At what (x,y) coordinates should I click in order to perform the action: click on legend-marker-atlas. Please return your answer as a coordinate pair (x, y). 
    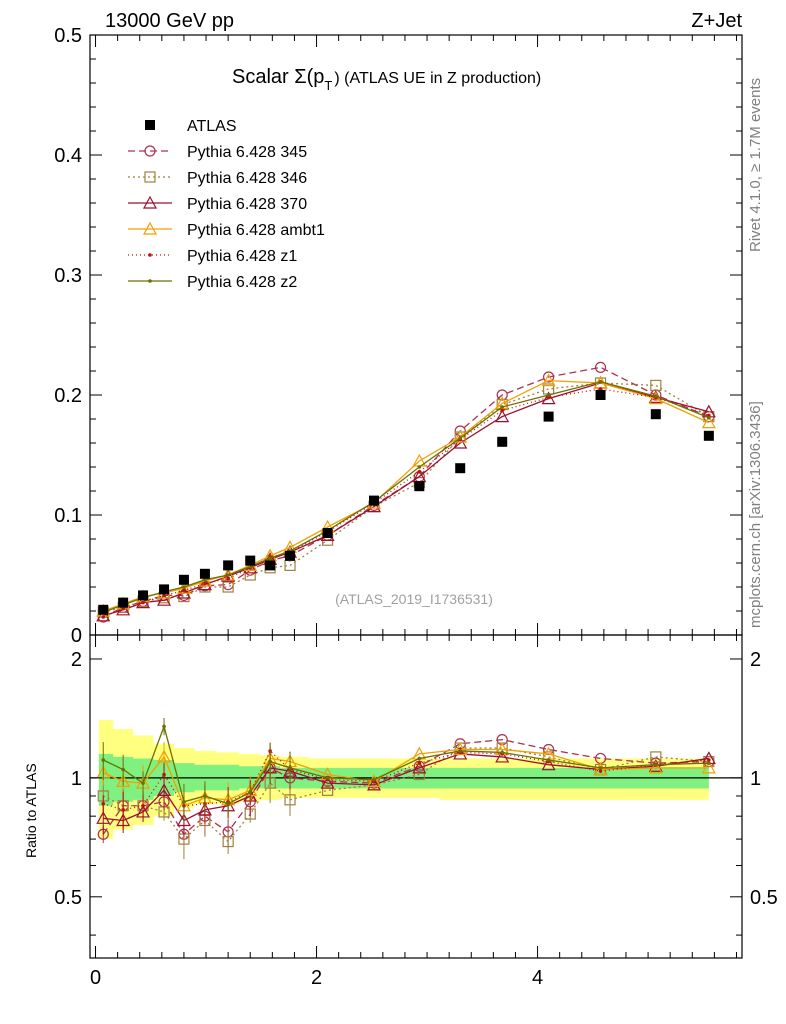
    Looking at the image, I should click on (150, 125).